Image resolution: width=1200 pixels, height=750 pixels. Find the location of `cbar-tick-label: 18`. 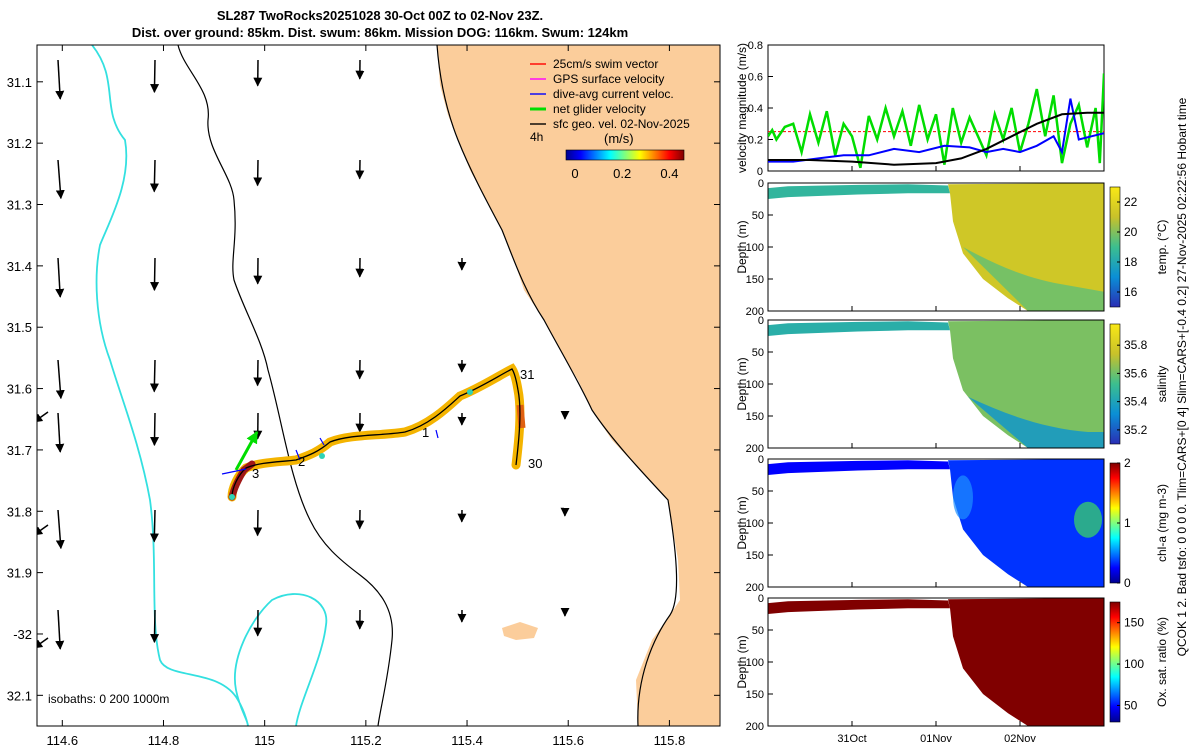

cbar-tick-label: 18 is located at coordinates (1131, 262).